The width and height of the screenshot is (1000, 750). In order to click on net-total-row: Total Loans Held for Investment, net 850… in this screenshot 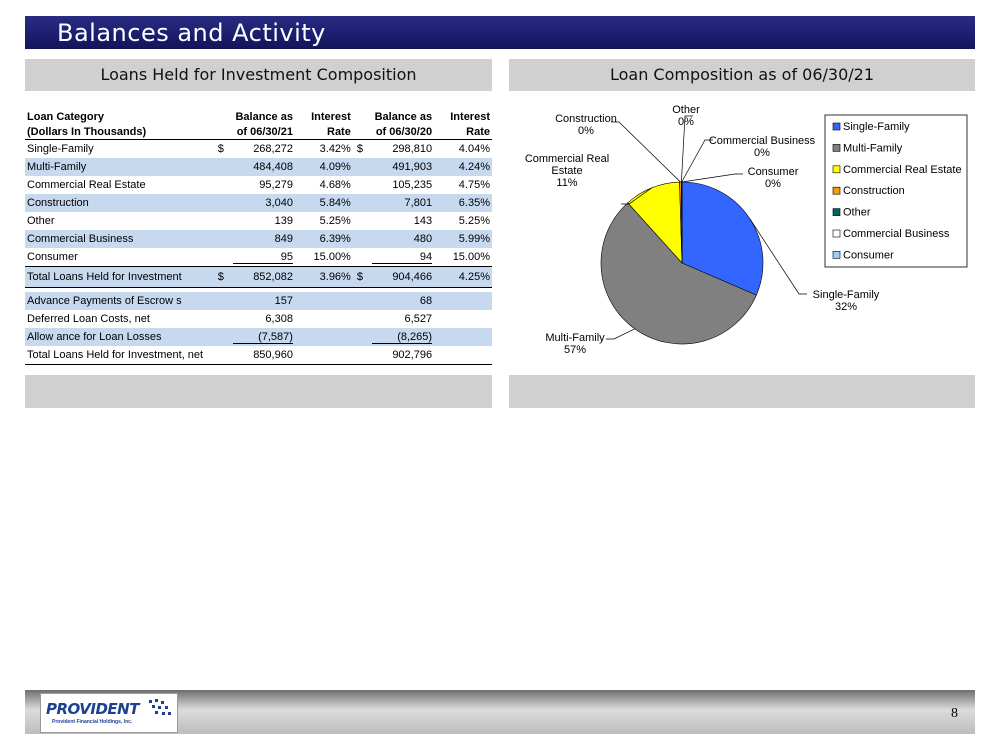, I will do `click(258, 355)`.